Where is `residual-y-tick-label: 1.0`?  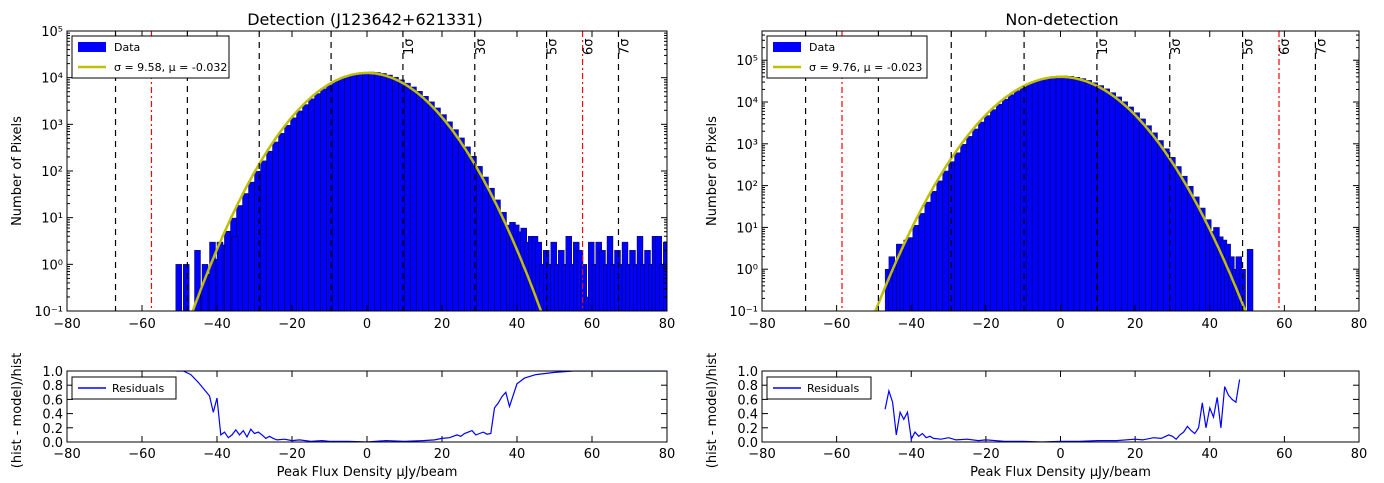
residual-y-tick-label: 1.0 is located at coordinates (747, 372).